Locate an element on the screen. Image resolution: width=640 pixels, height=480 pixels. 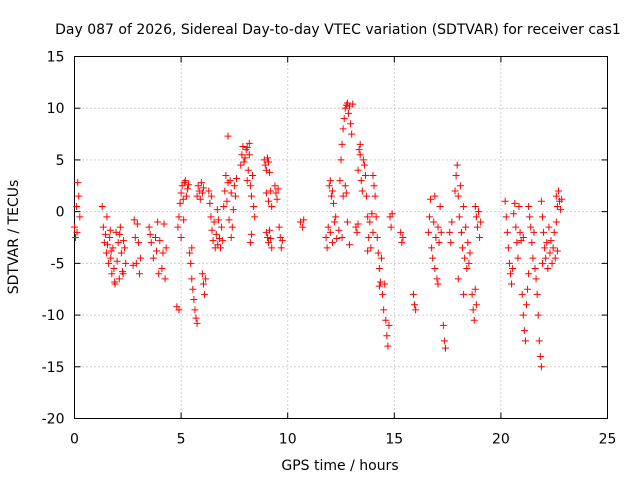
x-tick-label: 10 is located at coordinates (288, 440).